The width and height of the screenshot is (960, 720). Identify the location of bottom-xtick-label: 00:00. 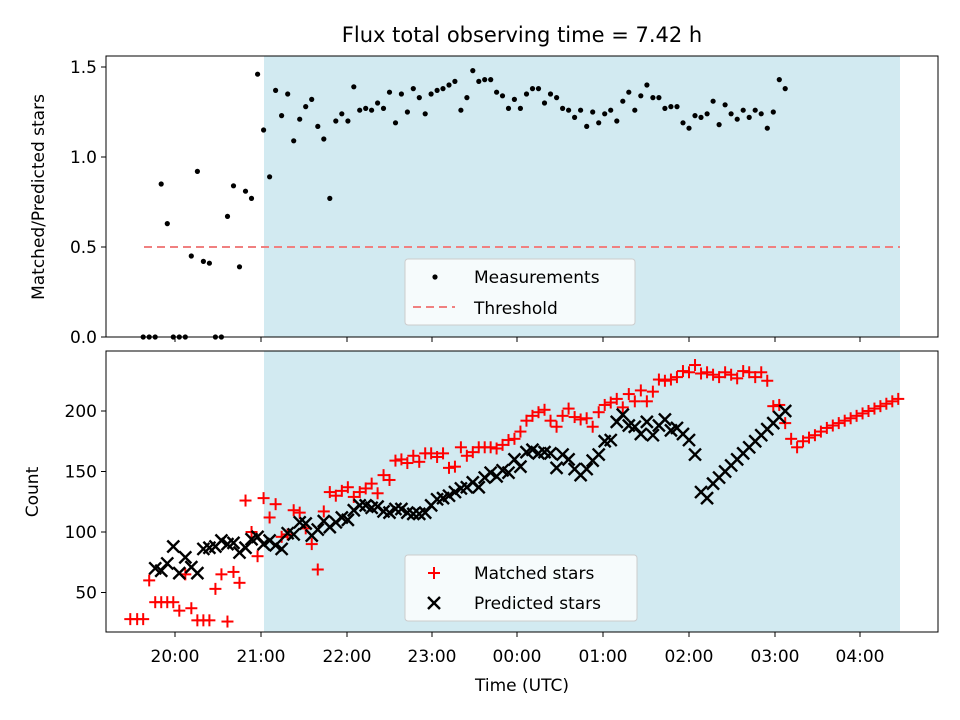
(517, 657).